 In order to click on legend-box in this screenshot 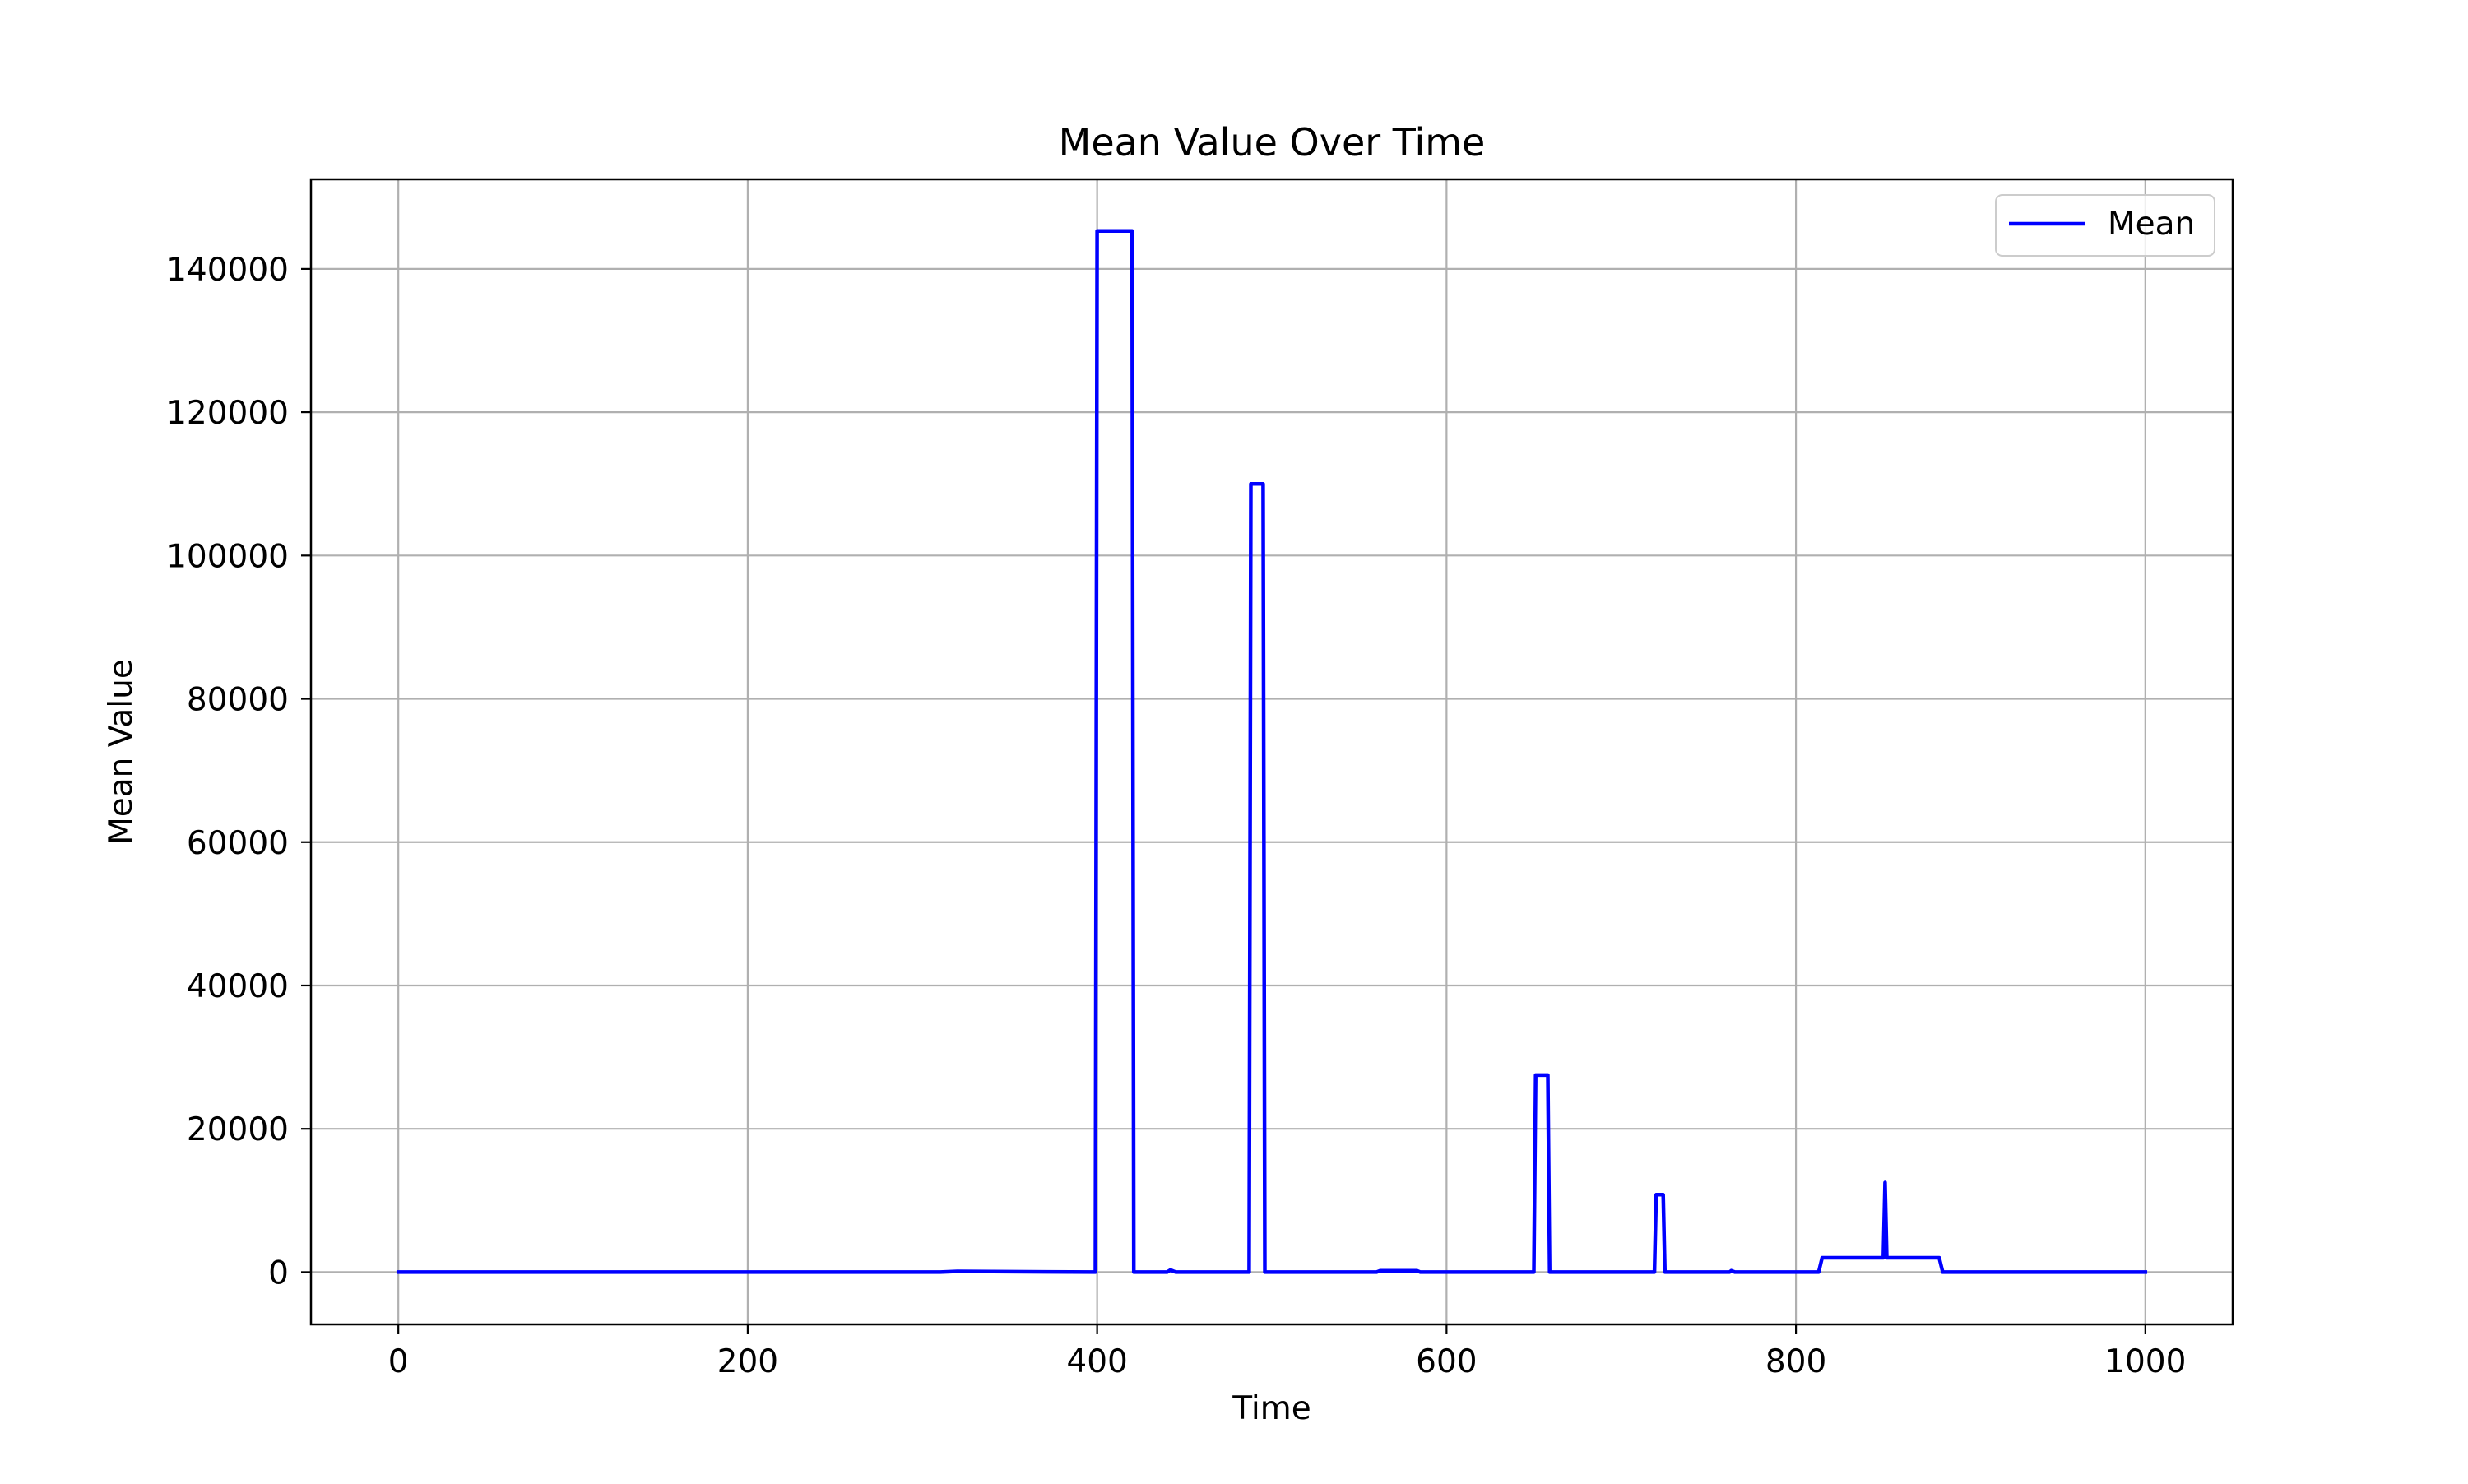, I will do `click(2105, 225)`.